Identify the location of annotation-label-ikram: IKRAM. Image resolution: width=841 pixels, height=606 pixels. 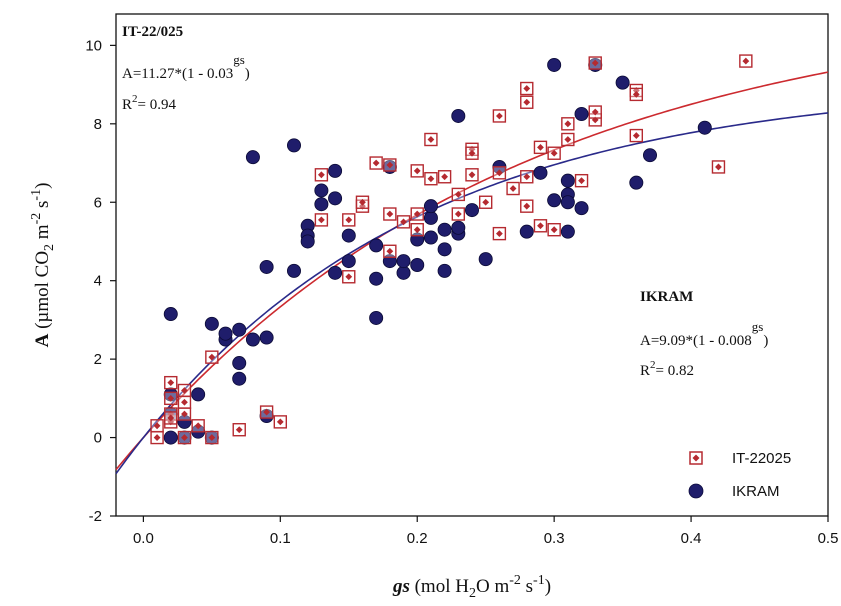
(666, 297).